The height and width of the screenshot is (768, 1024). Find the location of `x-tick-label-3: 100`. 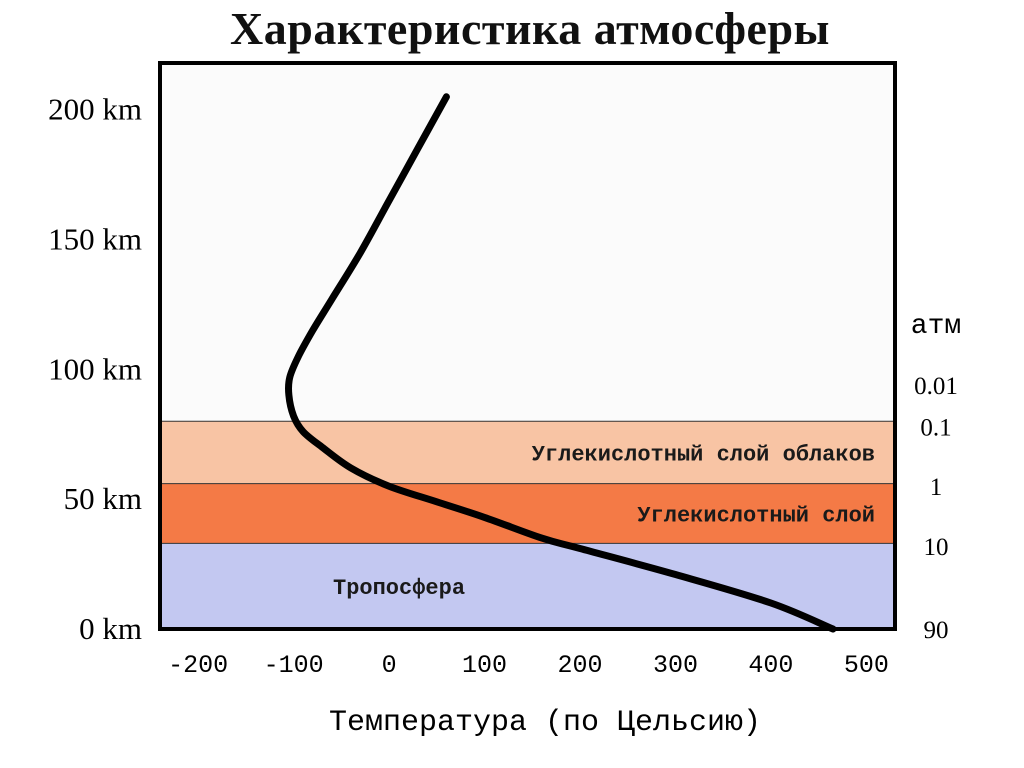

x-tick-label-3: 100 is located at coordinates (484, 665).